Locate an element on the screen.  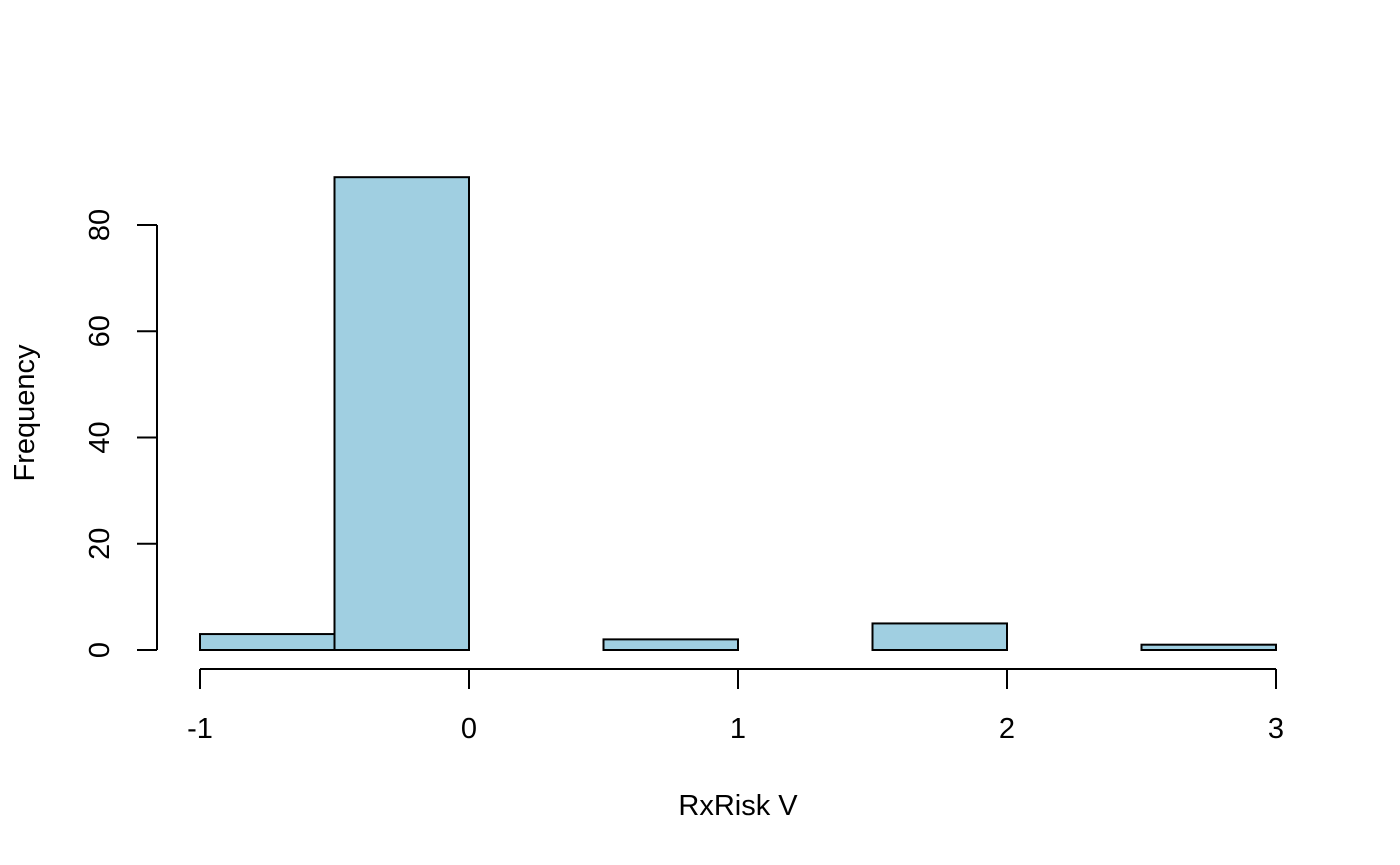
x-tick-label: -1 is located at coordinates (200, 729).